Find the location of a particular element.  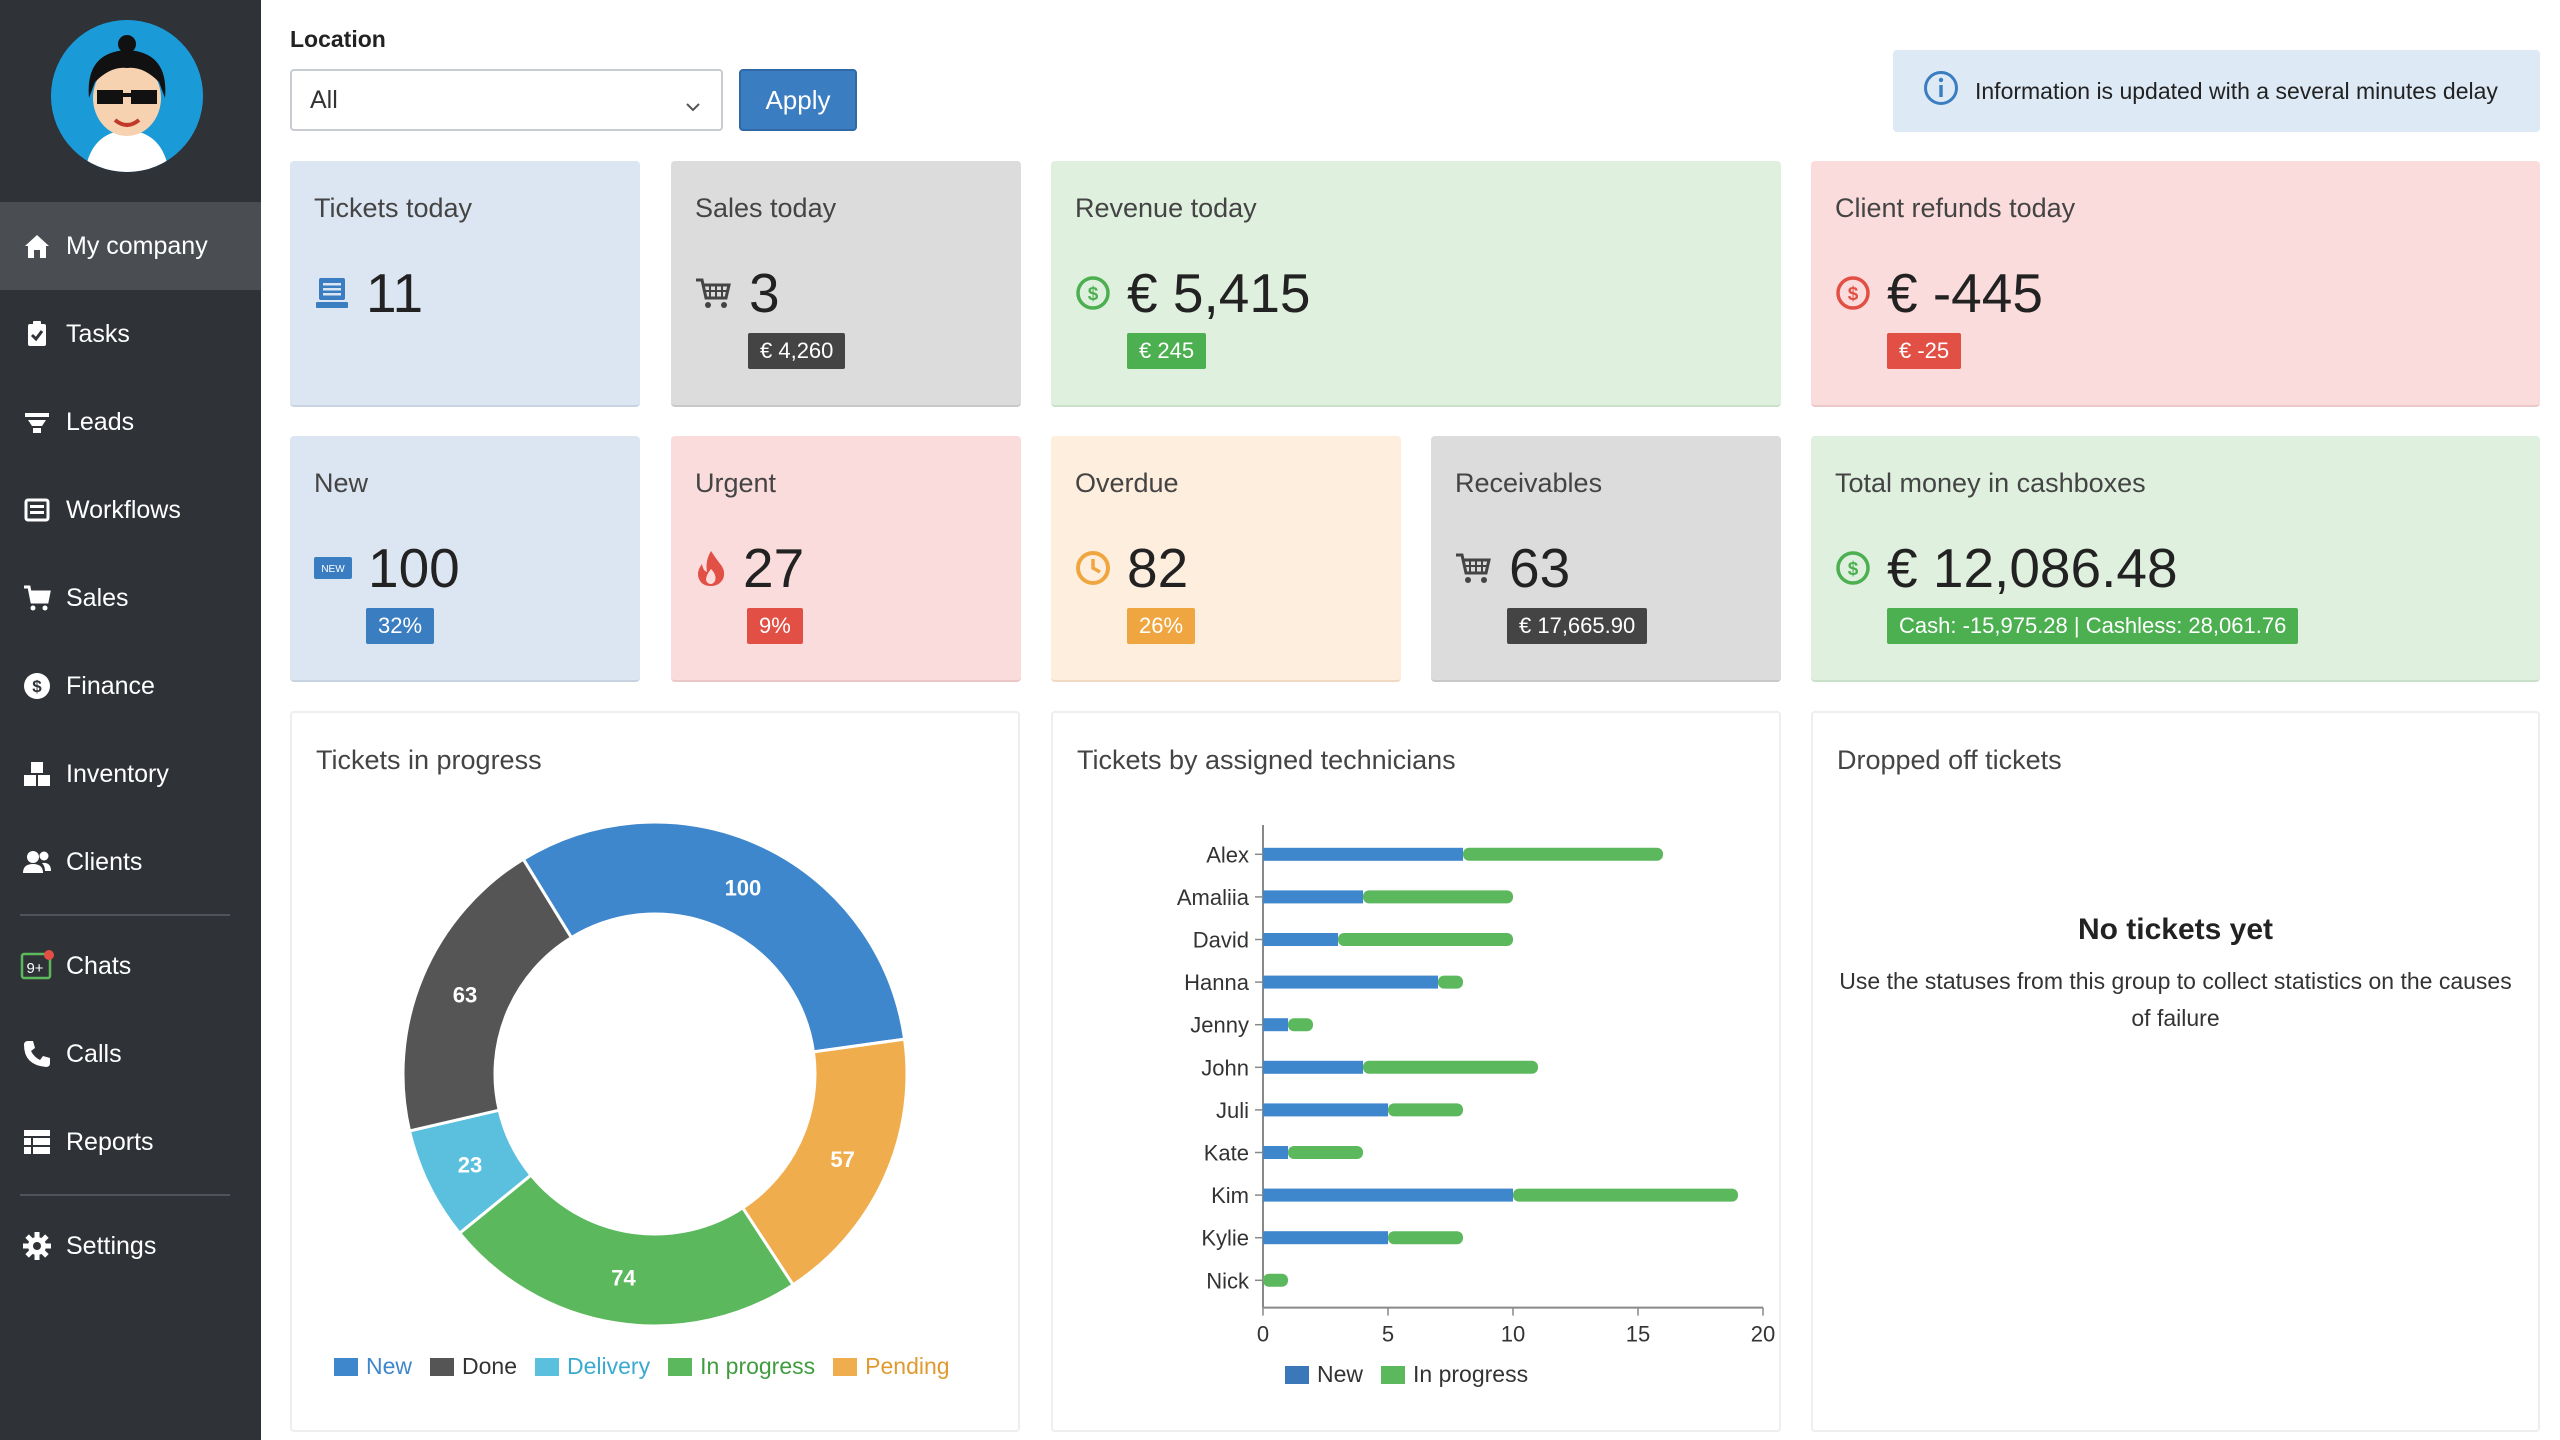

donut-legend: New Done Delivery In progress Pending is located at coordinates (651, 1366).